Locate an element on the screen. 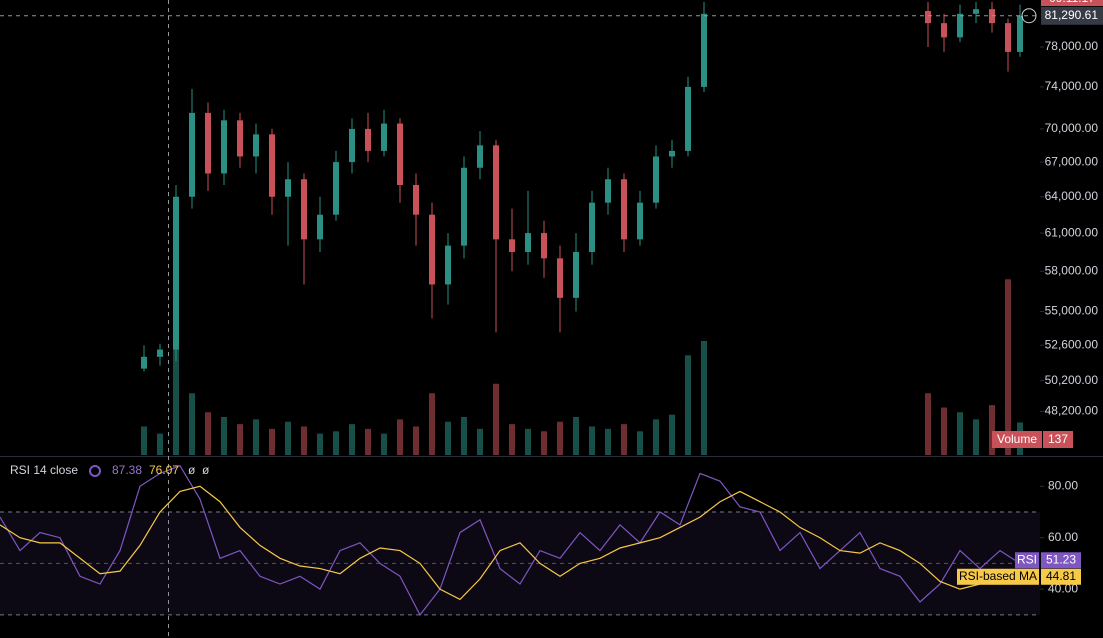 The image size is (1103, 638). last-price-label: 81,290.61 is located at coordinates (1072, 15).